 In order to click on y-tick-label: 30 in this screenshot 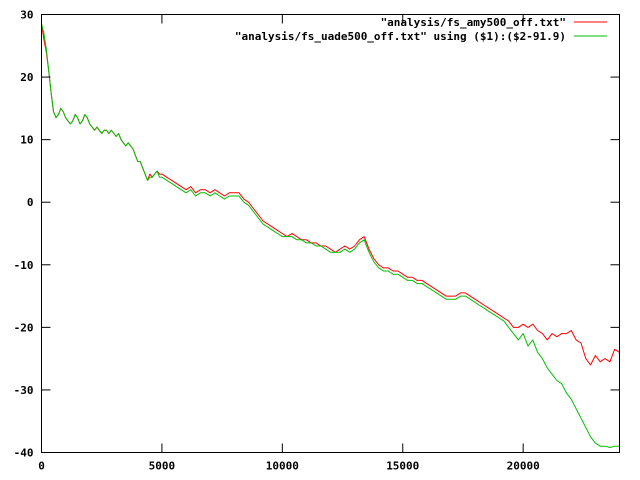, I will do `click(26, 15)`.